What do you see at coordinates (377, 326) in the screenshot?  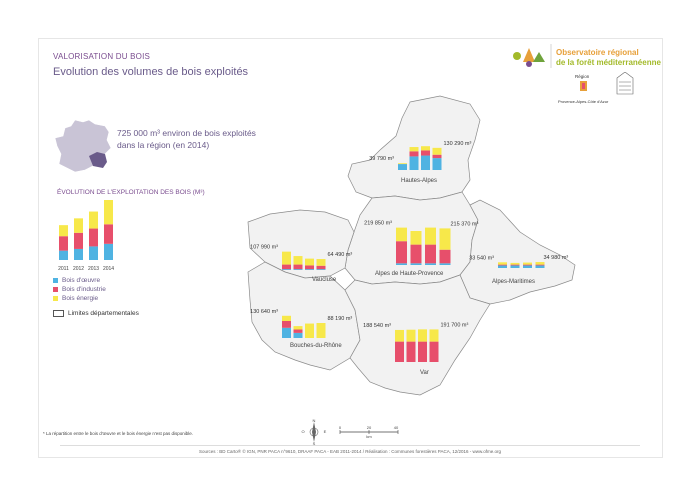 I see `dept-first-label-var: 188 540 m³` at bounding box center [377, 326].